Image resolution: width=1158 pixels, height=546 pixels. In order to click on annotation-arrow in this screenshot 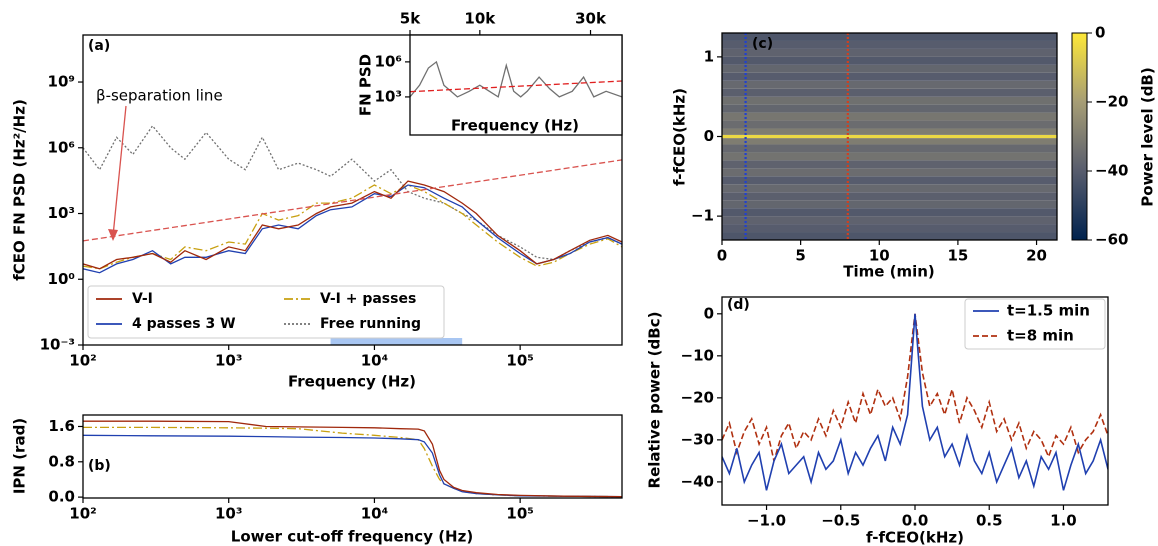, I will do `click(119, 171)`.